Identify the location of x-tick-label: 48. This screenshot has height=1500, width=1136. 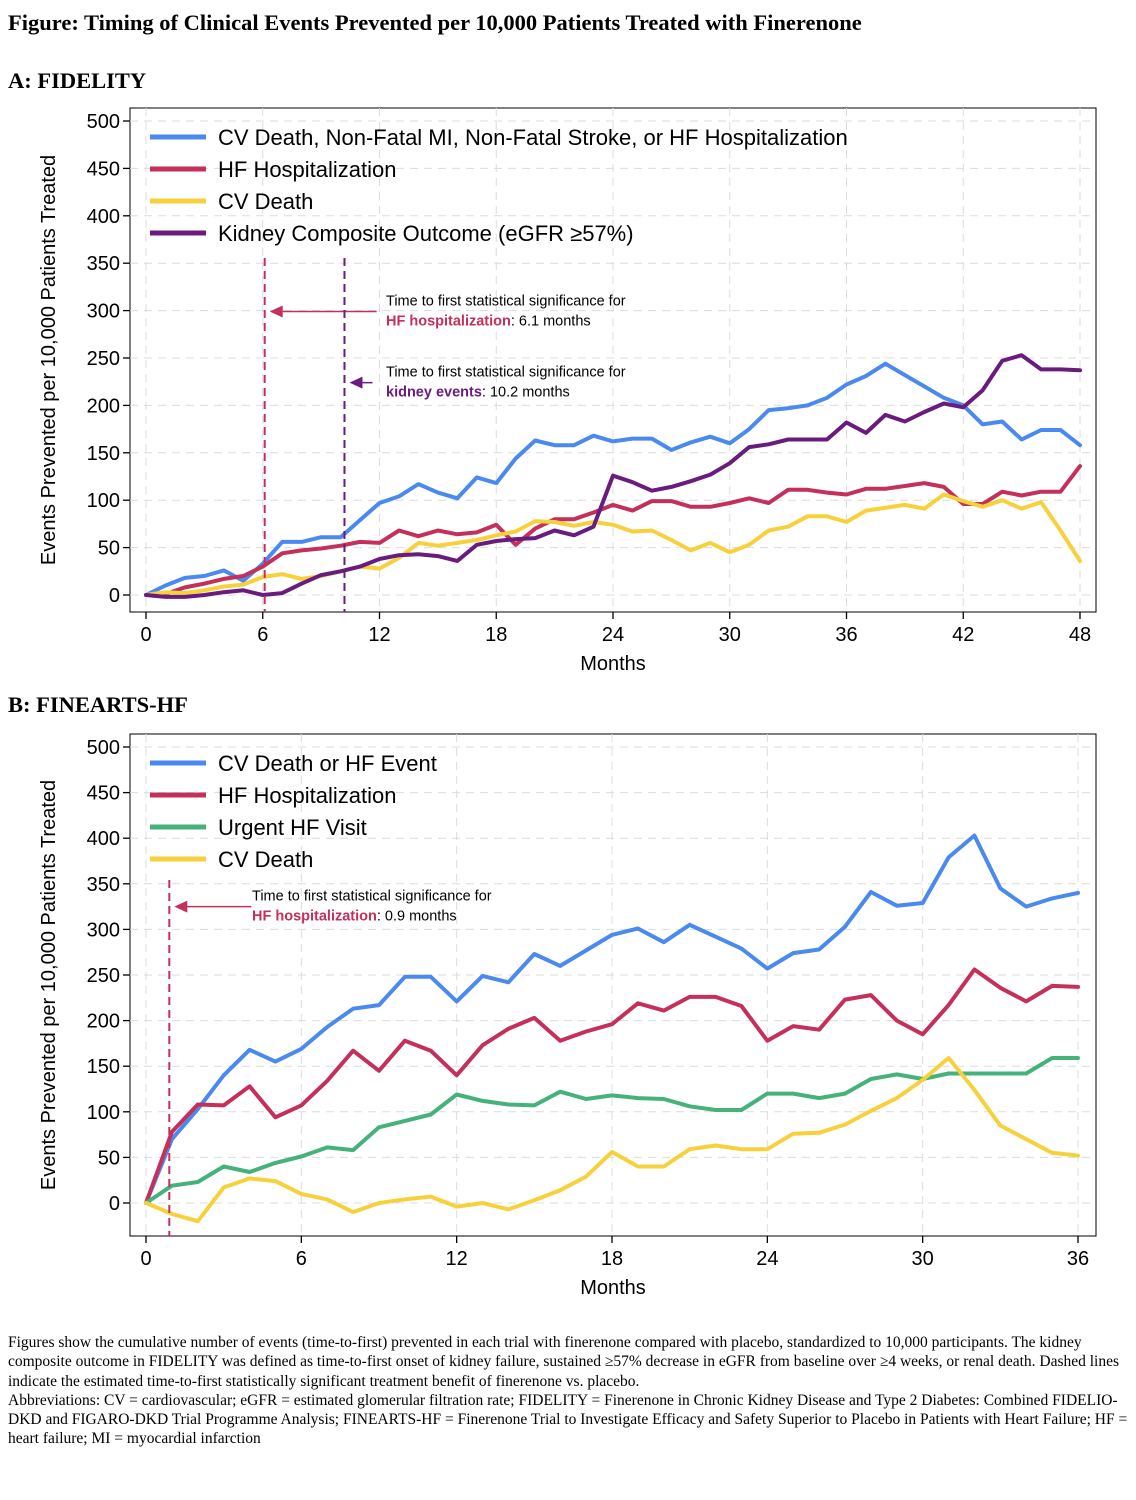
(1080, 635).